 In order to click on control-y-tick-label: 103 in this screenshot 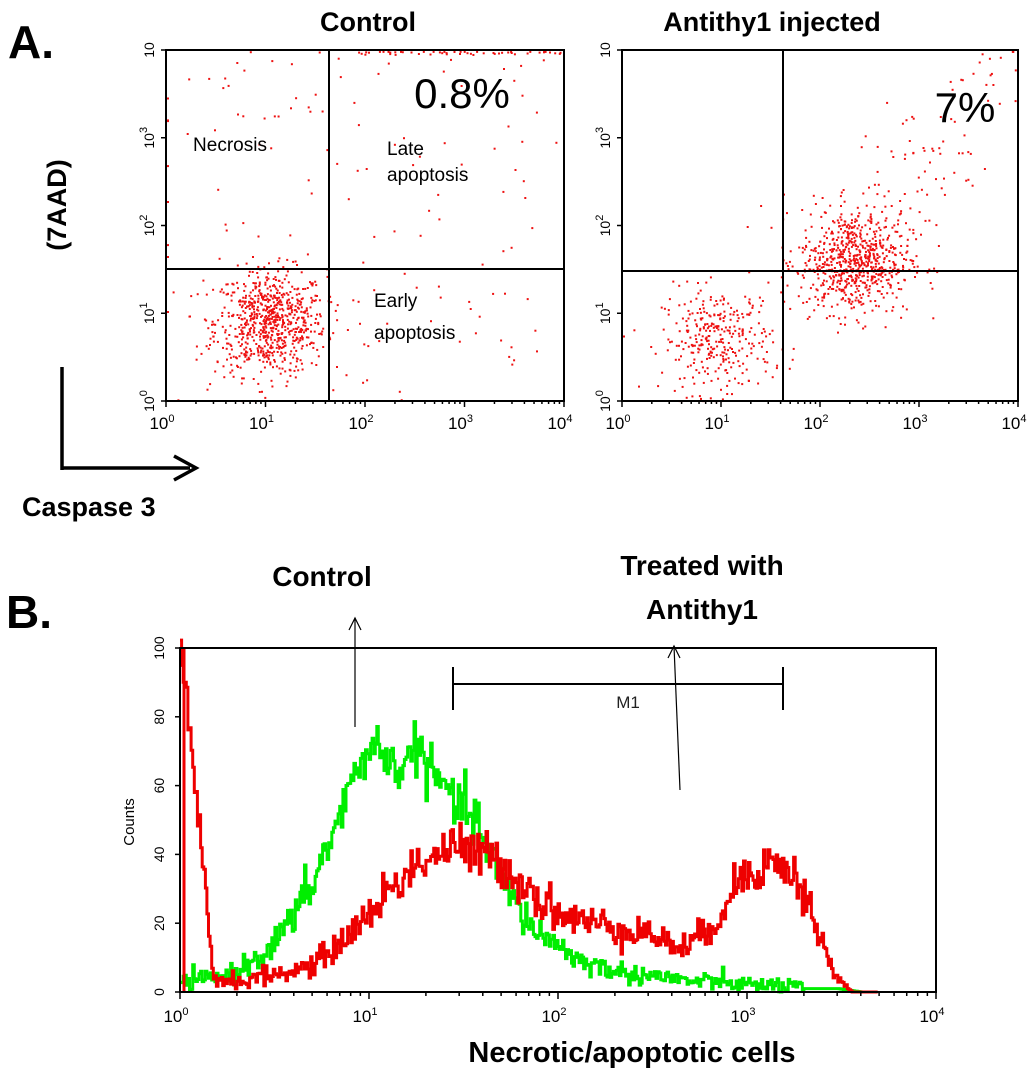, I will do `click(147, 138)`.